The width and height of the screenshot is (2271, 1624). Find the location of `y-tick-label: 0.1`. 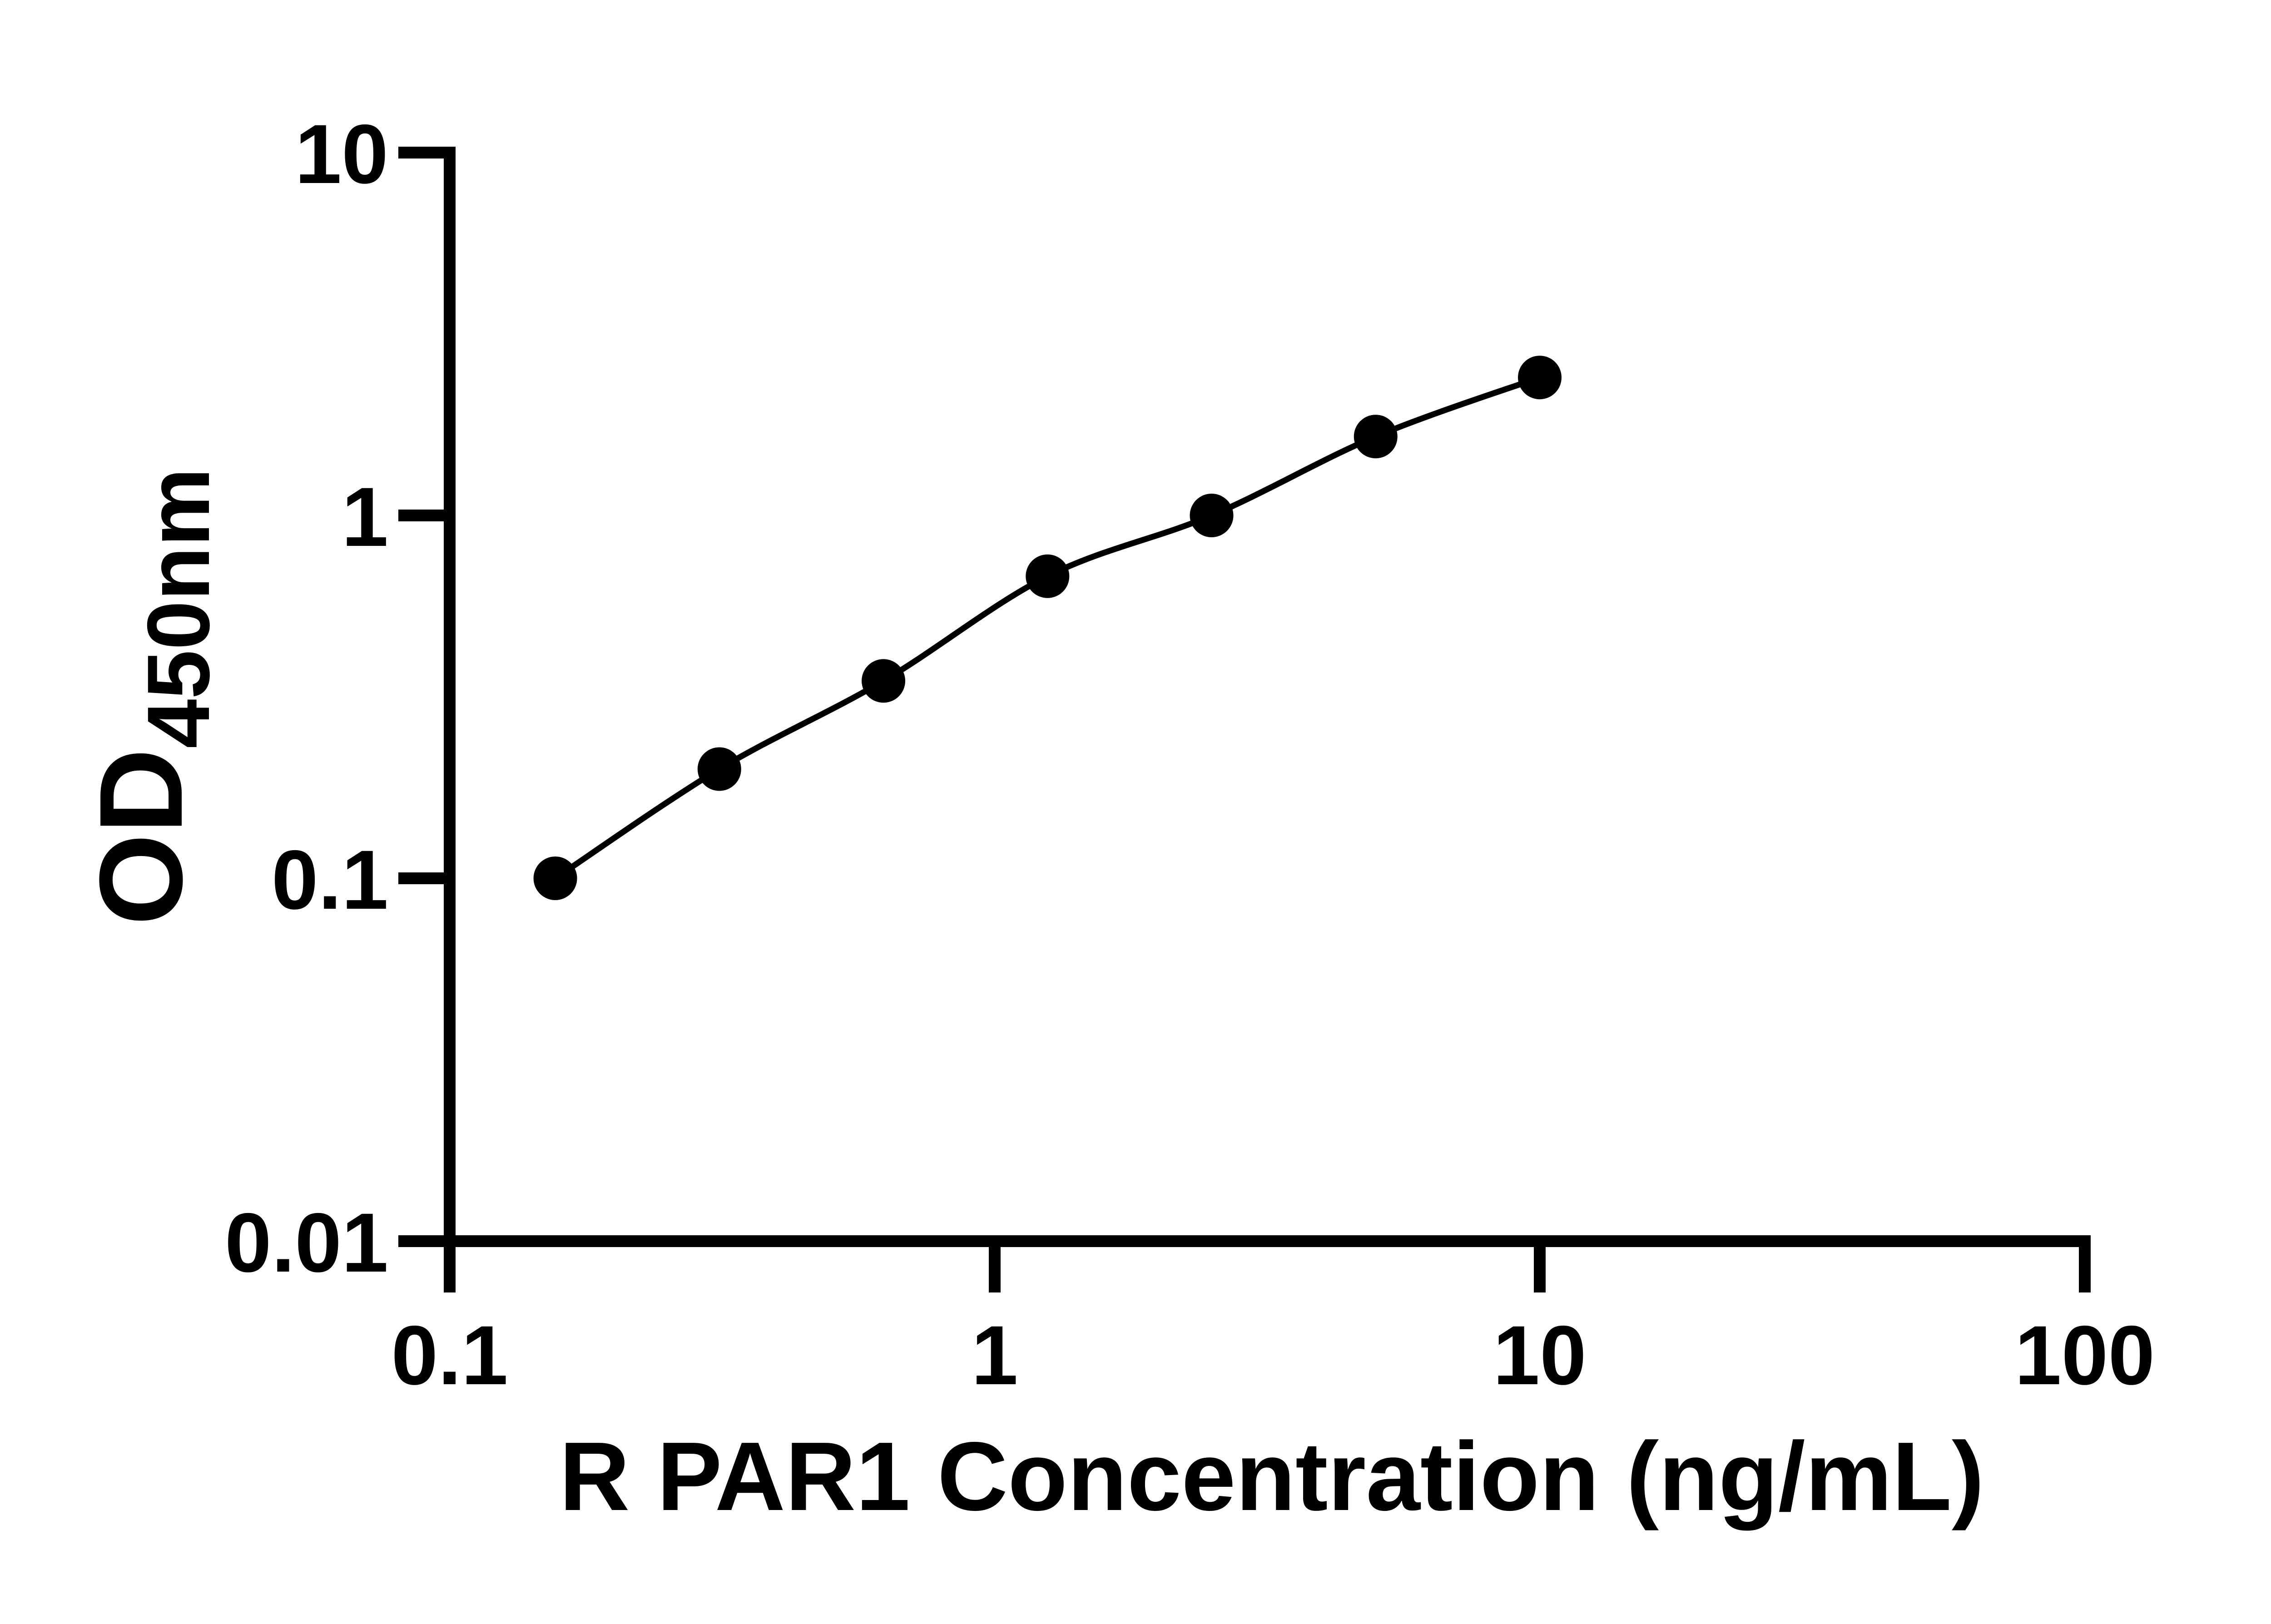

y-tick-label: 0.1 is located at coordinates (330, 880).